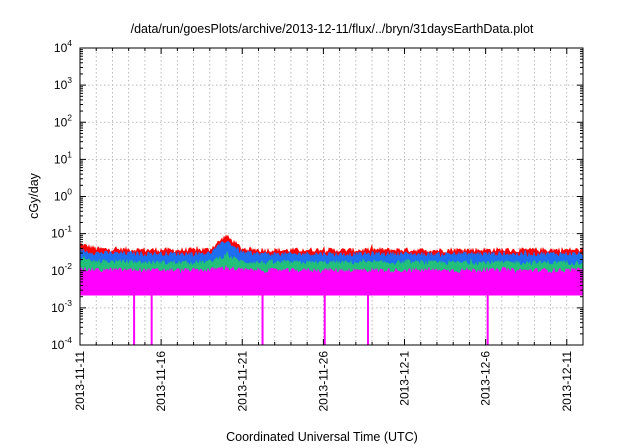  What do you see at coordinates (63, 83) in the screenshot?
I see `y-tick-label: 10³` at bounding box center [63, 83].